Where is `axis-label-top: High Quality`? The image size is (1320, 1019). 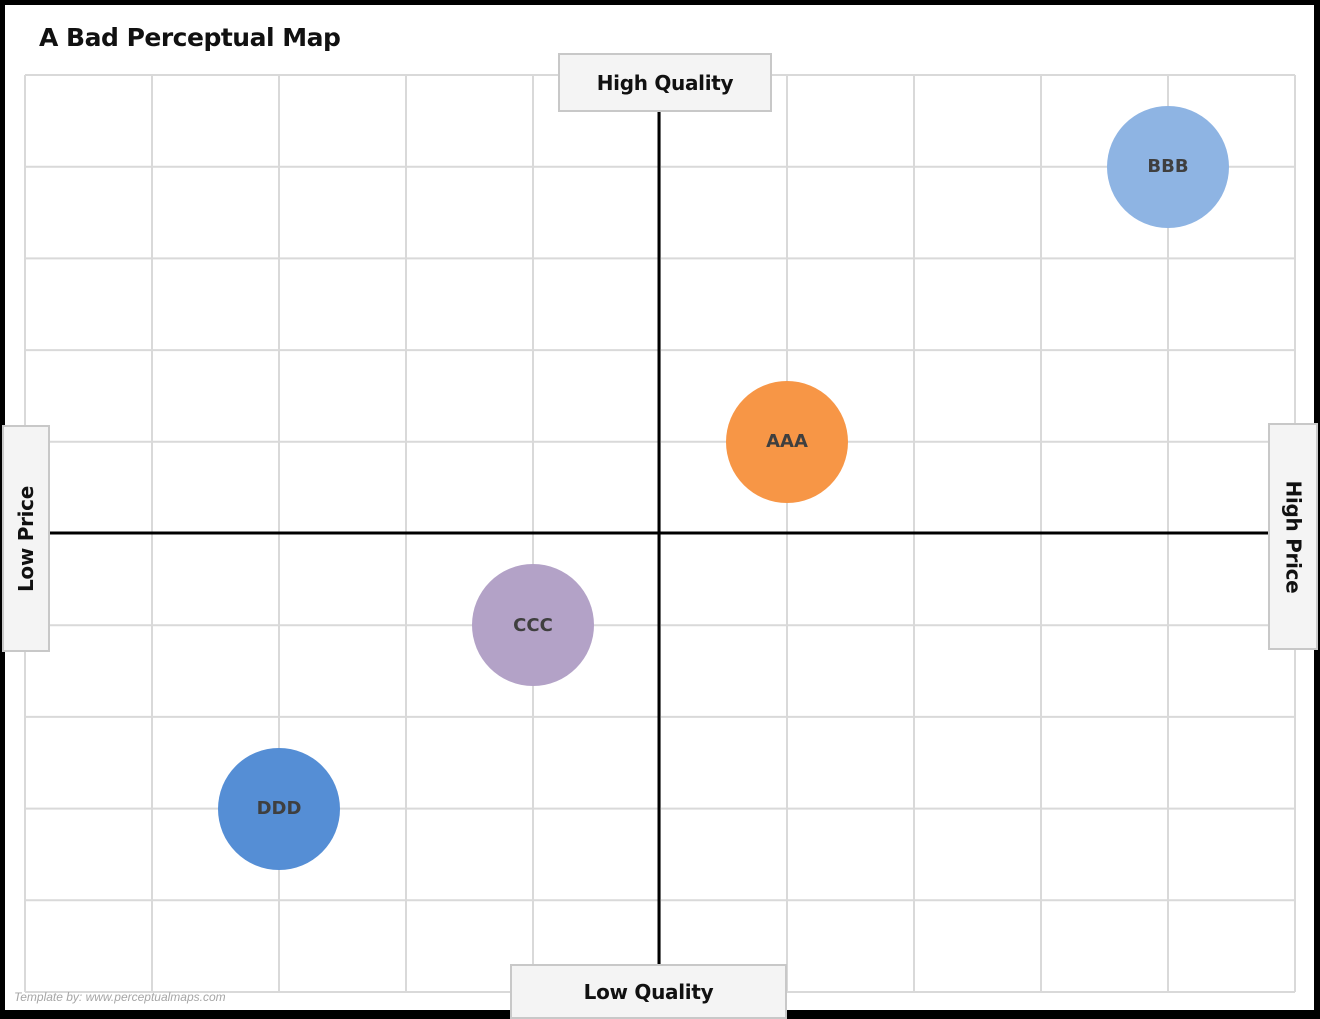 axis-label-top: High Quality is located at coordinates (665, 82).